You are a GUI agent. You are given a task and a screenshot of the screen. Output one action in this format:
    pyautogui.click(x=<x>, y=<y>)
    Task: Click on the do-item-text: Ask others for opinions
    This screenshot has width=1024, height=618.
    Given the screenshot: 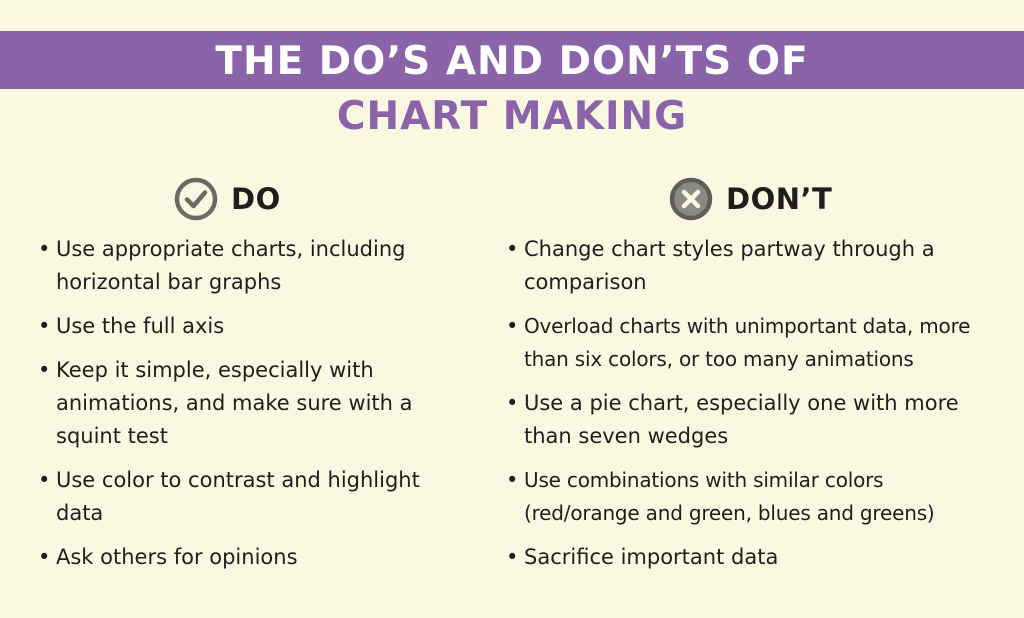 What is the action you would take?
    pyautogui.click(x=177, y=557)
    